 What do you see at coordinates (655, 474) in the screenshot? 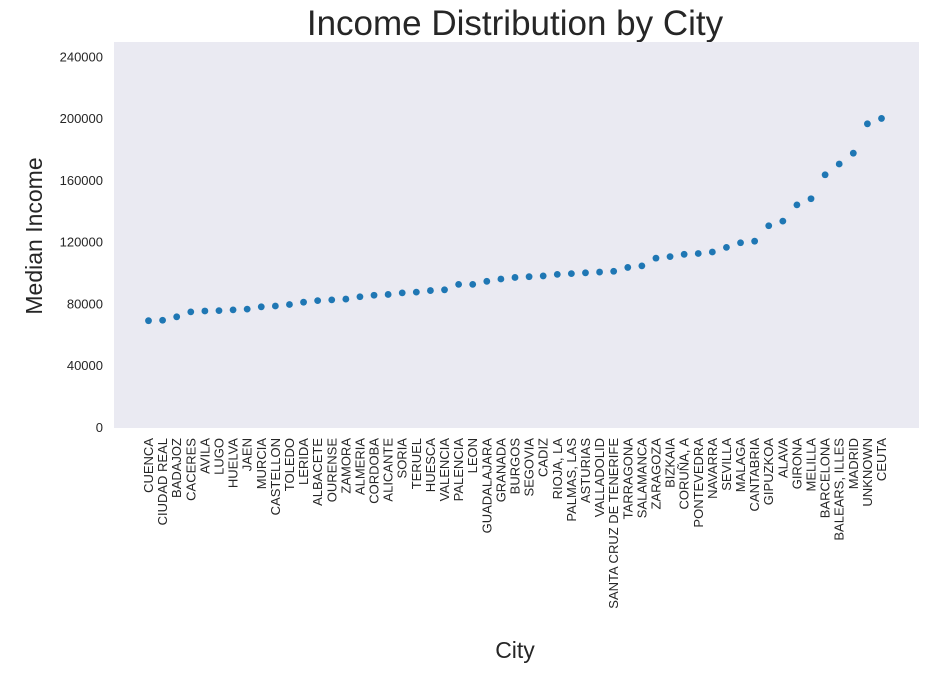
I see `x-tick-label: ZARAGOZA` at bounding box center [655, 474].